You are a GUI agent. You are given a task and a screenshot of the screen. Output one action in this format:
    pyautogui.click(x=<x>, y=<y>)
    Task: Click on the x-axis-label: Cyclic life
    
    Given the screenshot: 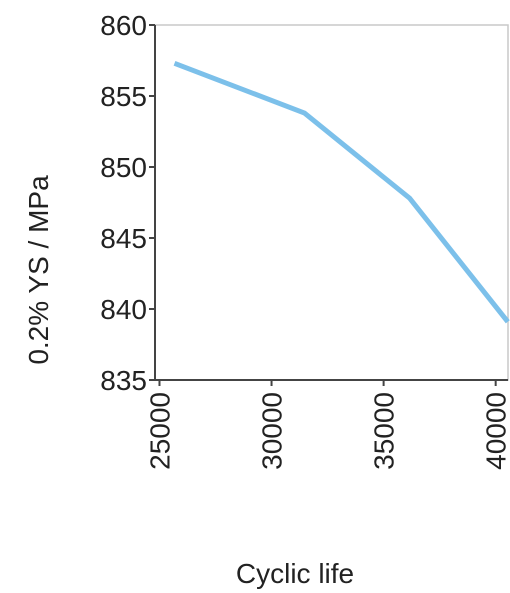 What is the action you would take?
    pyautogui.click(x=295, y=573)
    